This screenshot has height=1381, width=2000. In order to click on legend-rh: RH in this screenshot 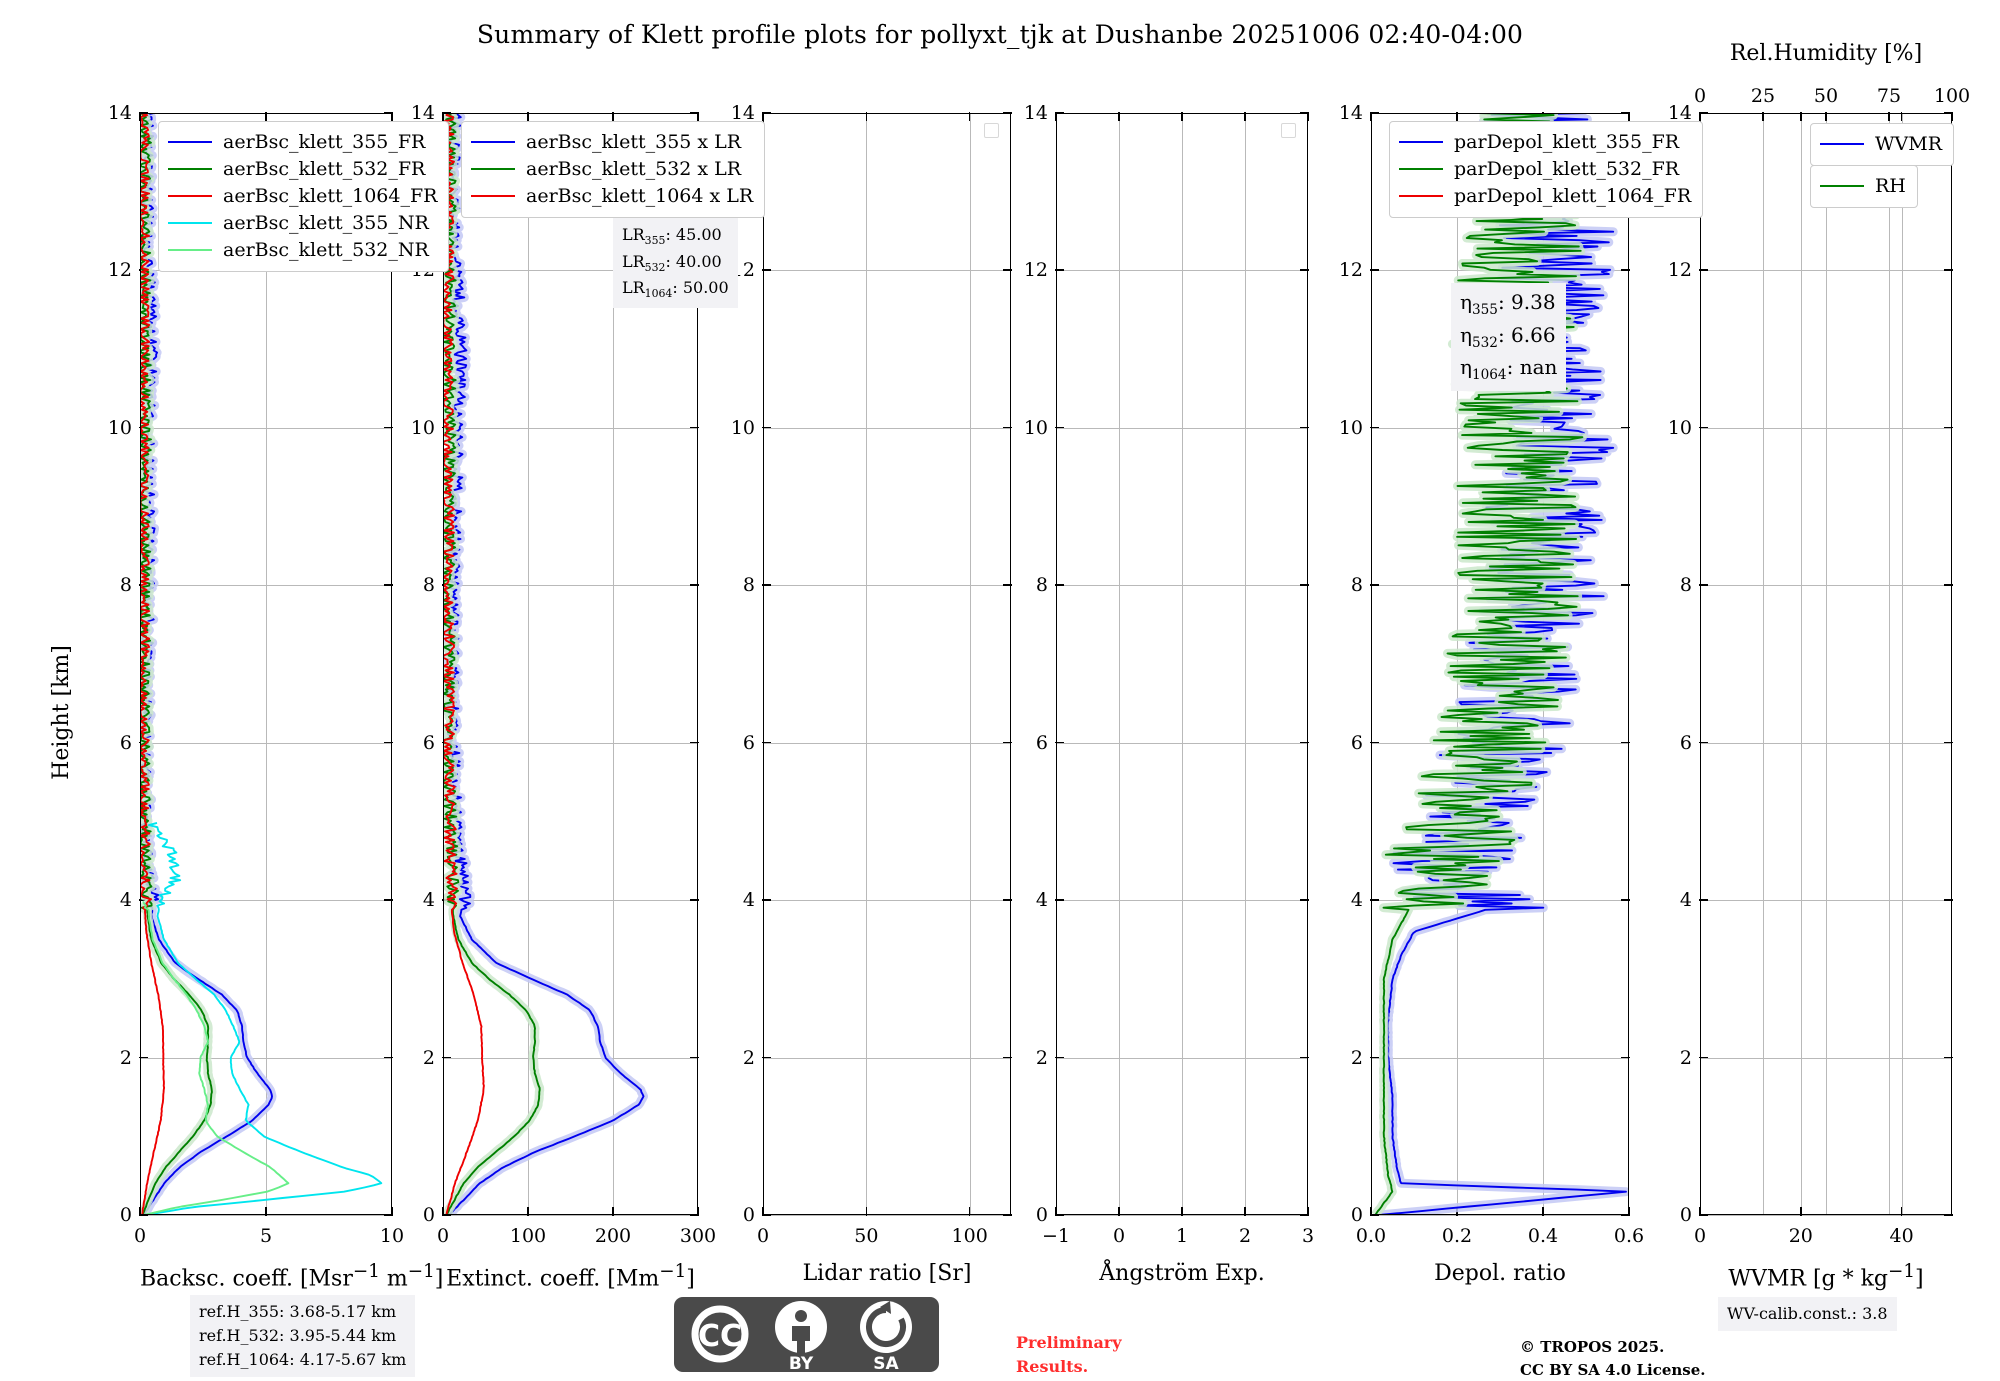, I will do `click(1864, 186)`.